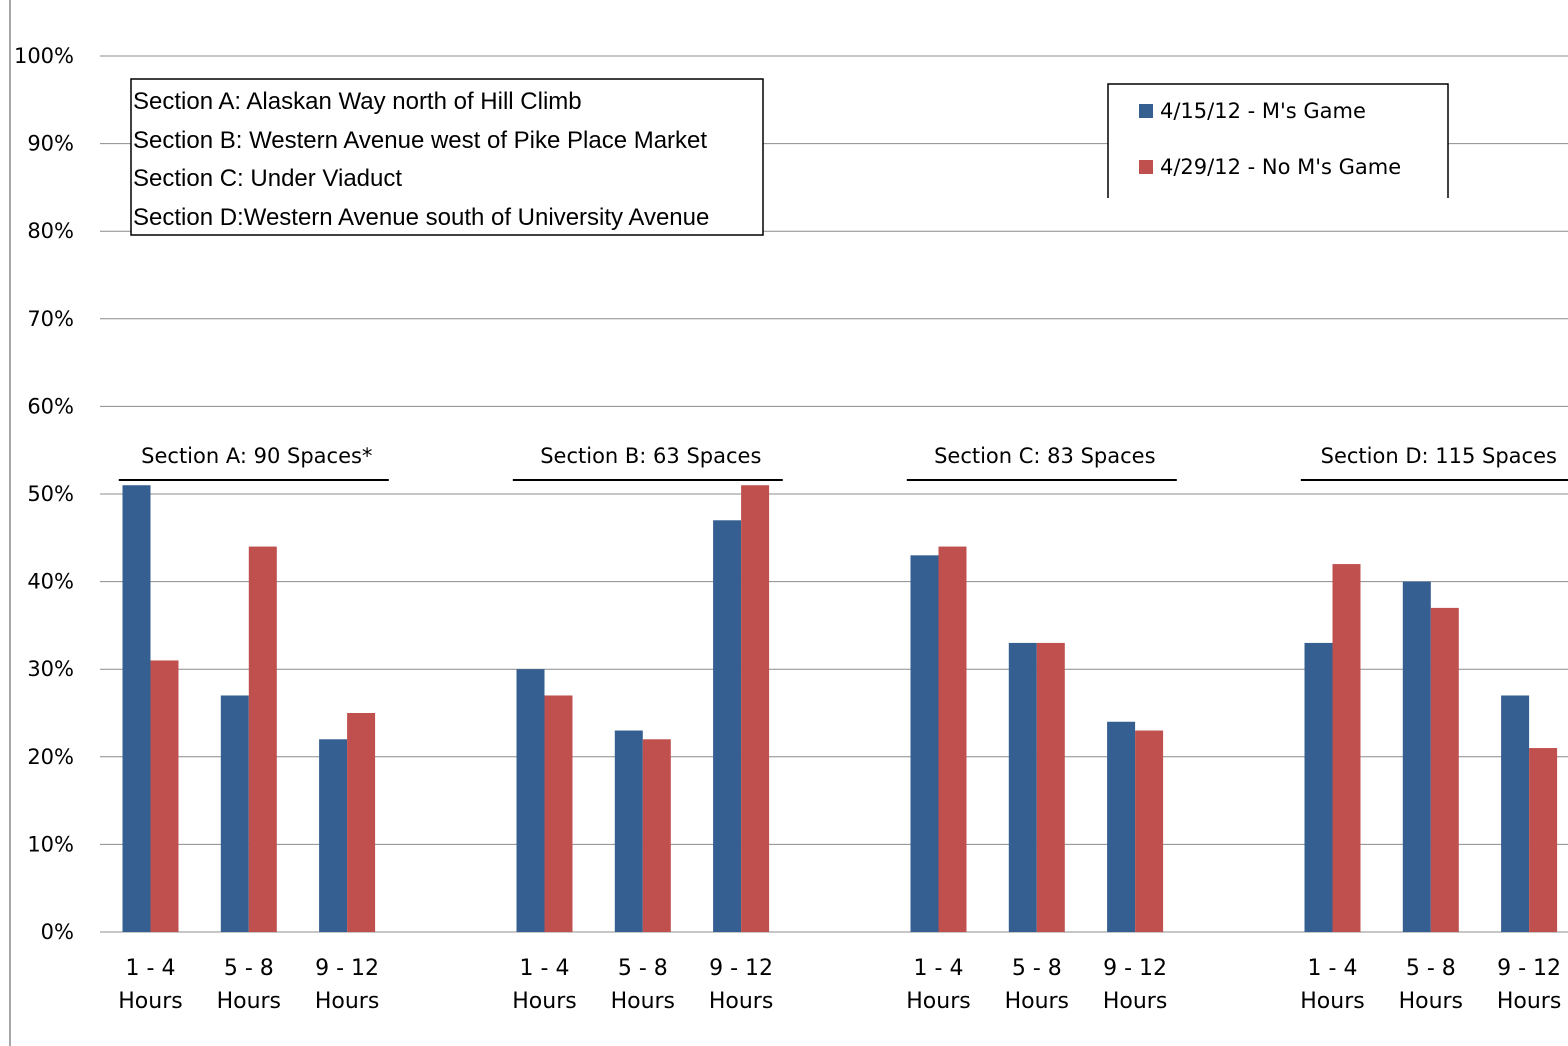 Image resolution: width=1568 pixels, height=1046 pixels. Describe the element at coordinates (50, 406) in the screenshot. I see `y-tick-label: 60%` at that location.